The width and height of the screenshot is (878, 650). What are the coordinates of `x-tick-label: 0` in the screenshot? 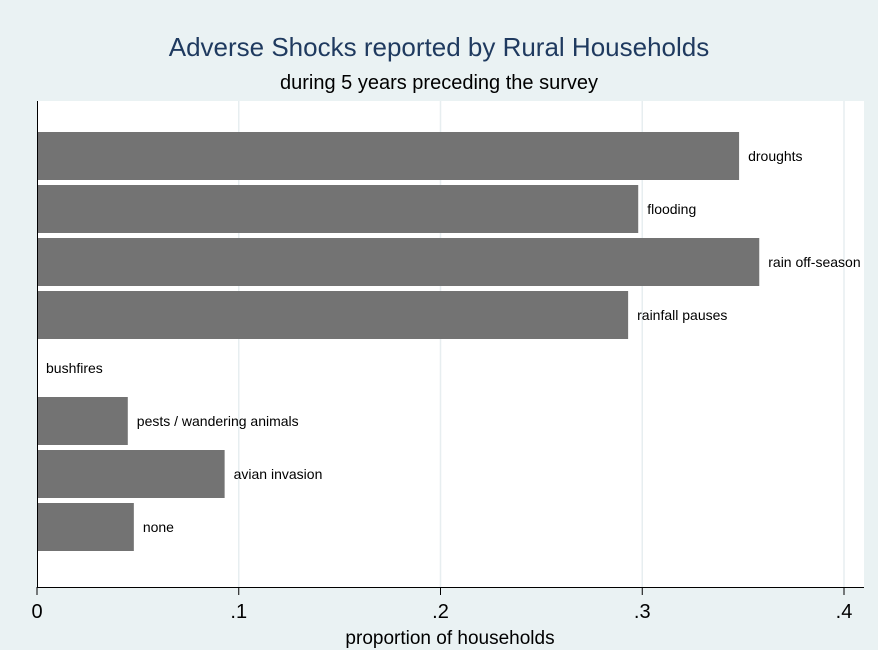 It's located at (36, 612).